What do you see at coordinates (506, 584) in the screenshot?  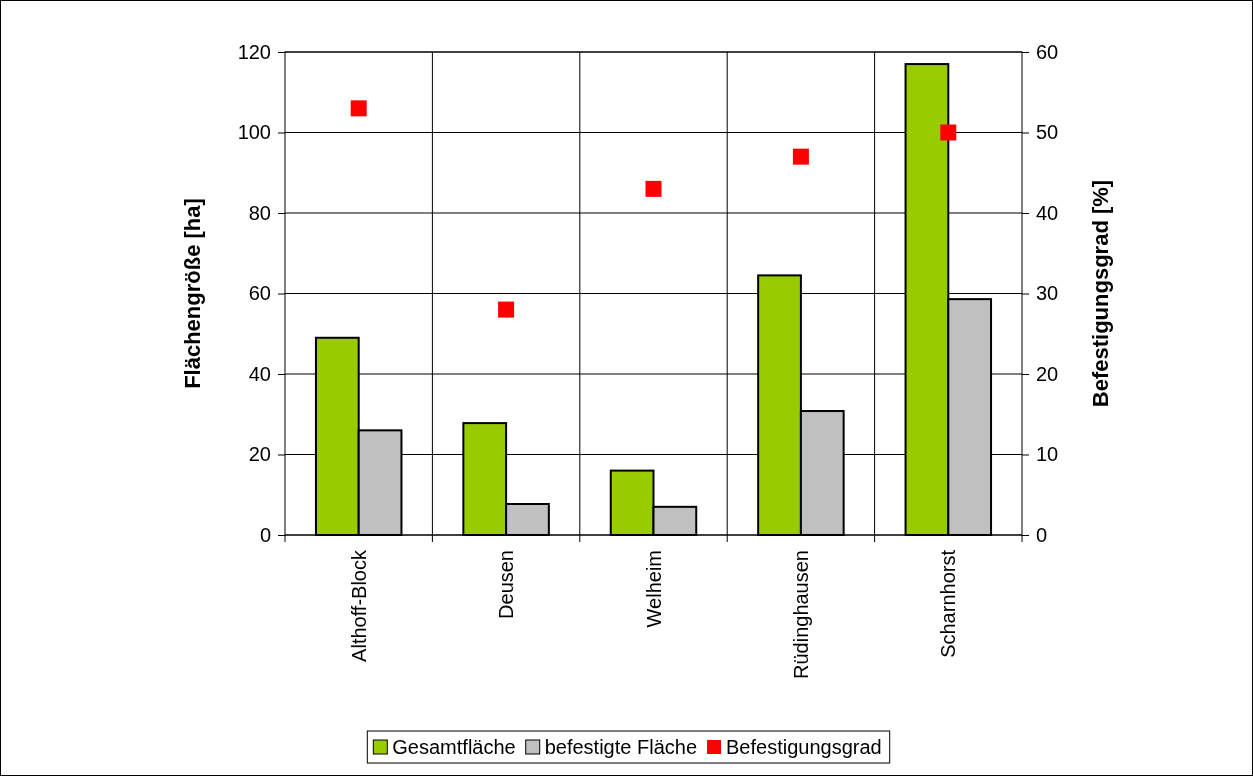 I see `x-tick-label: Deusen` at bounding box center [506, 584].